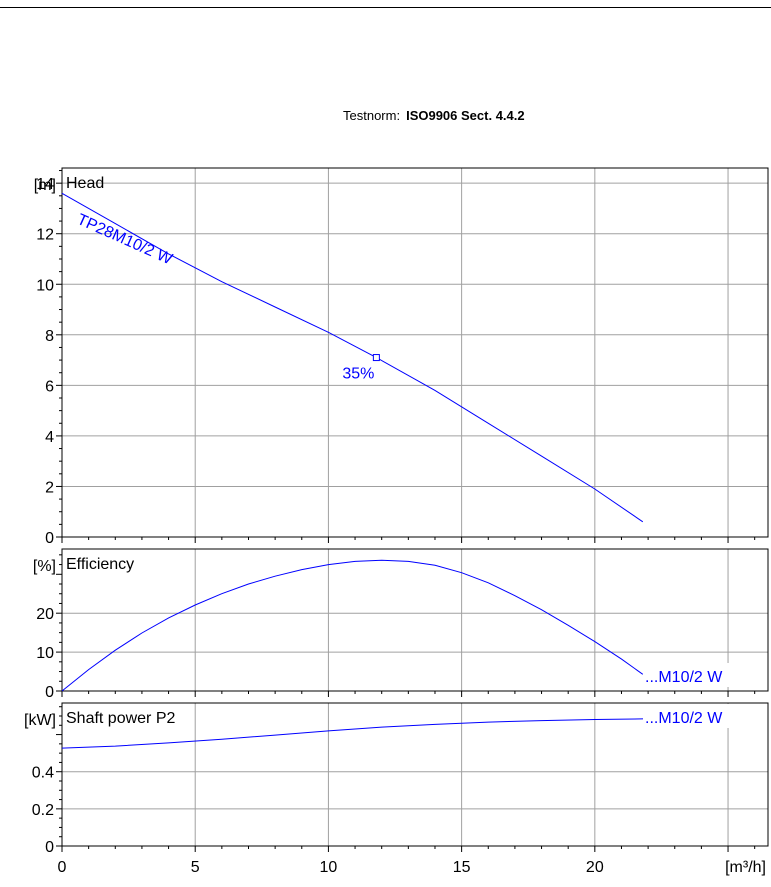 The height and width of the screenshot is (887, 771). Describe the element at coordinates (45, 653) in the screenshot. I see `panel2-ytick-label-10: 10` at that location.